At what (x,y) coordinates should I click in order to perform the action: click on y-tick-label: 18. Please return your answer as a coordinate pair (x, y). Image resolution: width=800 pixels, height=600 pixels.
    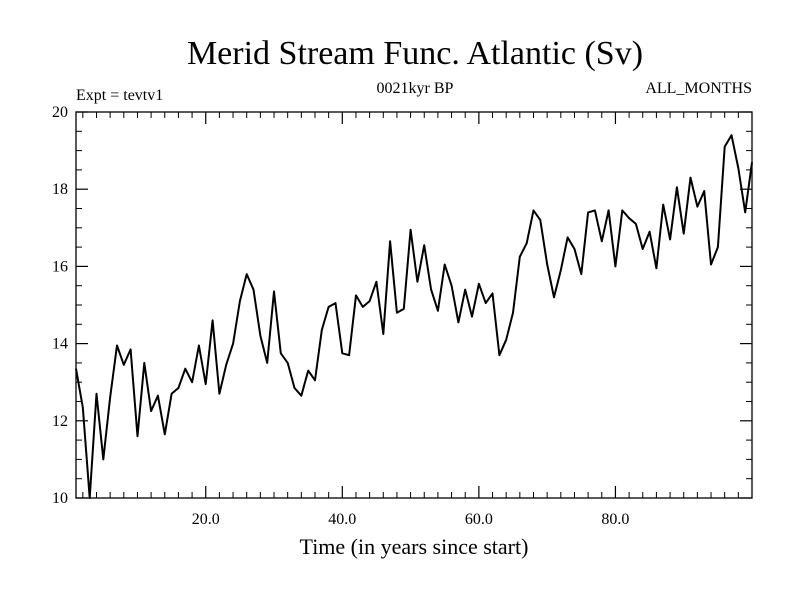
    Looking at the image, I should click on (60, 189).